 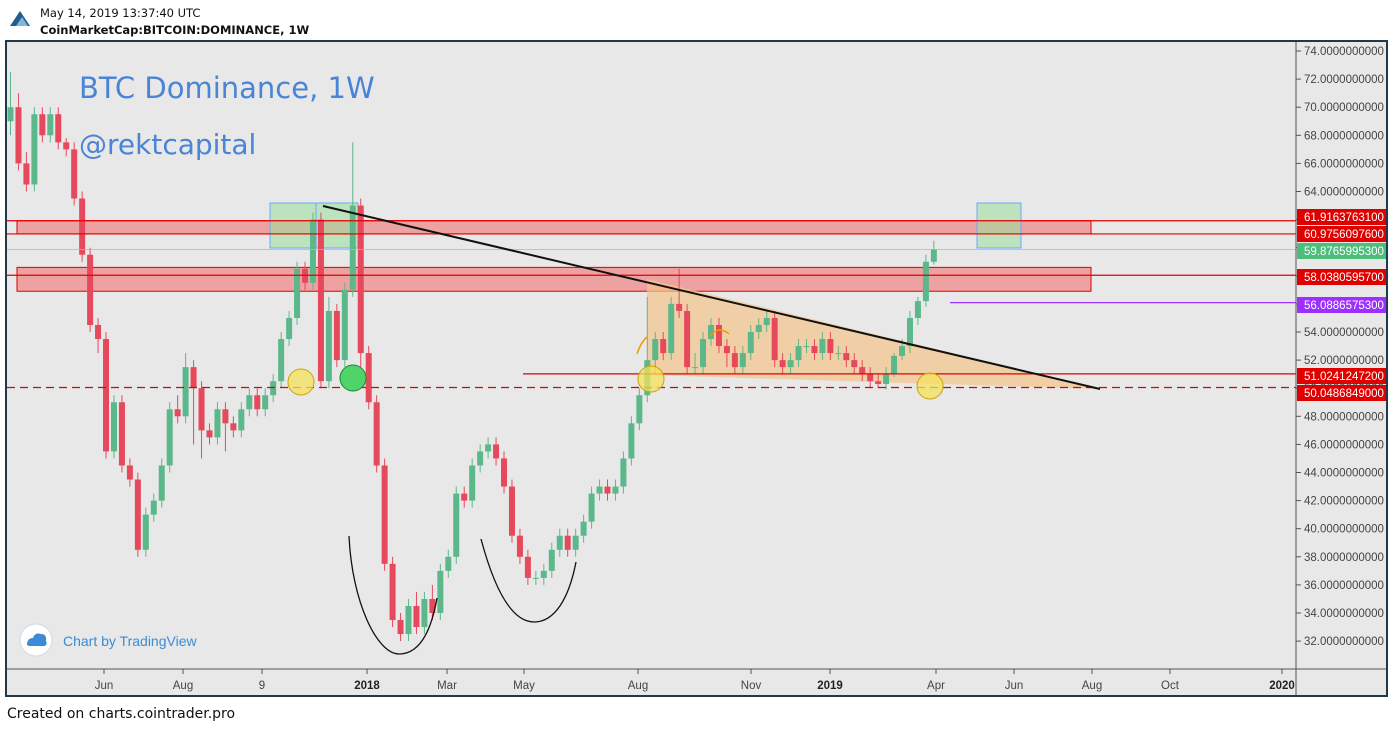 What do you see at coordinates (167, 144) in the screenshot?
I see `overlay-author: @rektcapital` at bounding box center [167, 144].